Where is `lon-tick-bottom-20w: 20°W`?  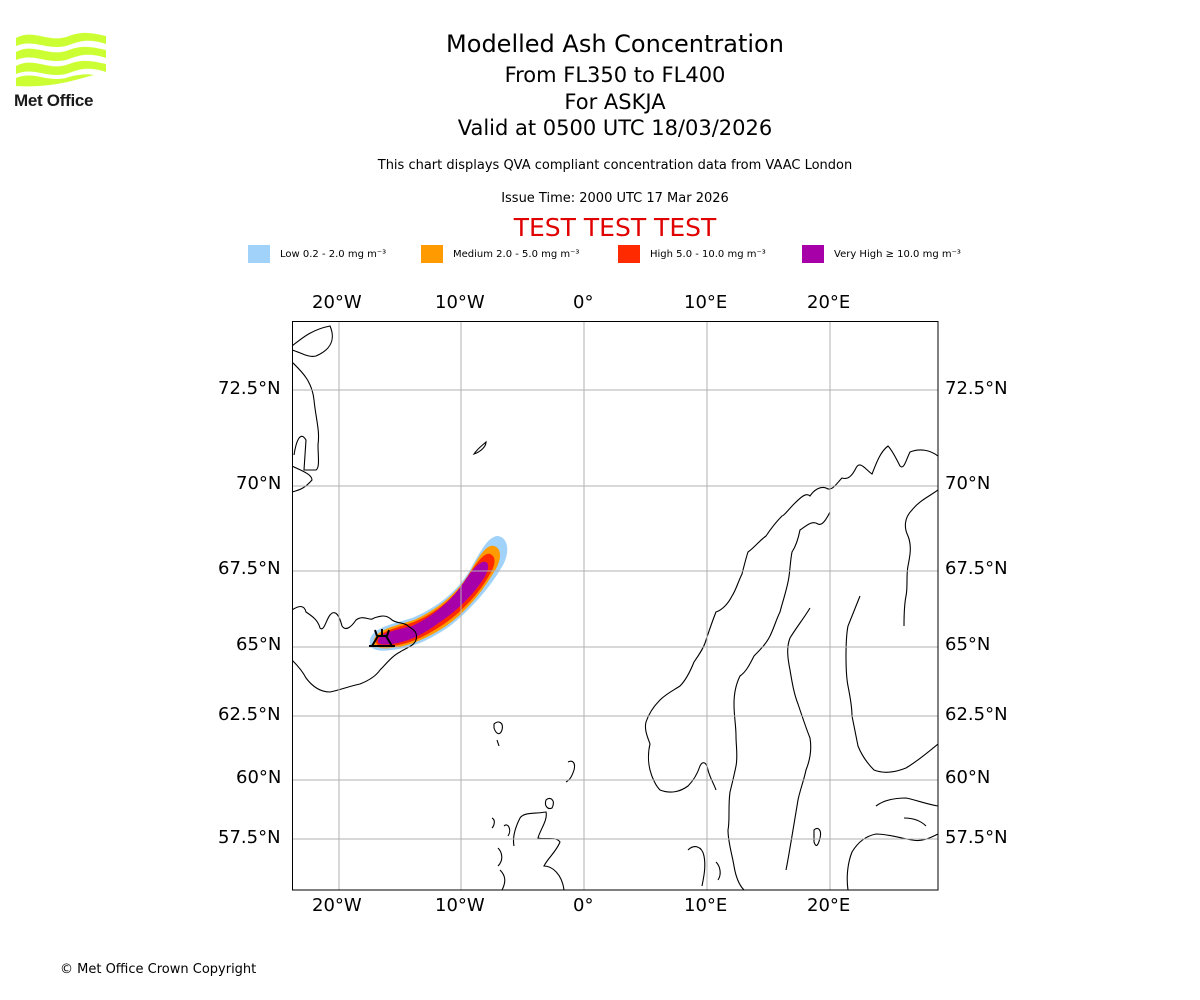 lon-tick-bottom-20w: 20°W is located at coordinates (337, 905).